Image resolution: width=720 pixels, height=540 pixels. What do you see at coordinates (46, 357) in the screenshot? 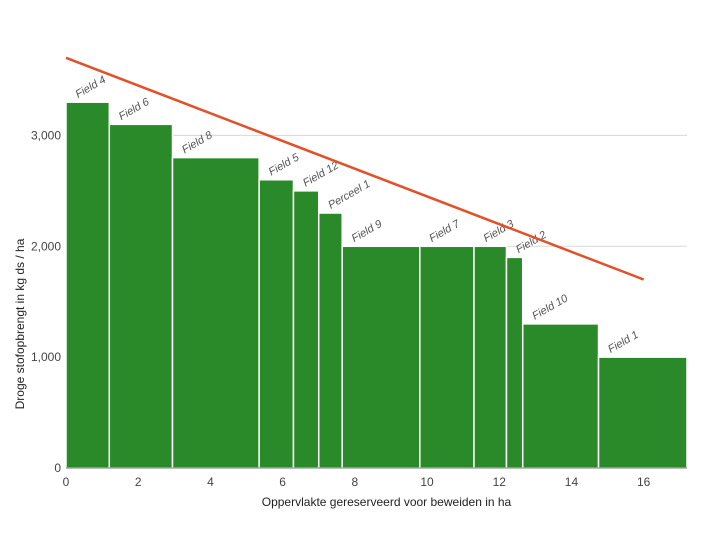
I see `y-tick-label: 1,000` at bounding box center [46, 357].